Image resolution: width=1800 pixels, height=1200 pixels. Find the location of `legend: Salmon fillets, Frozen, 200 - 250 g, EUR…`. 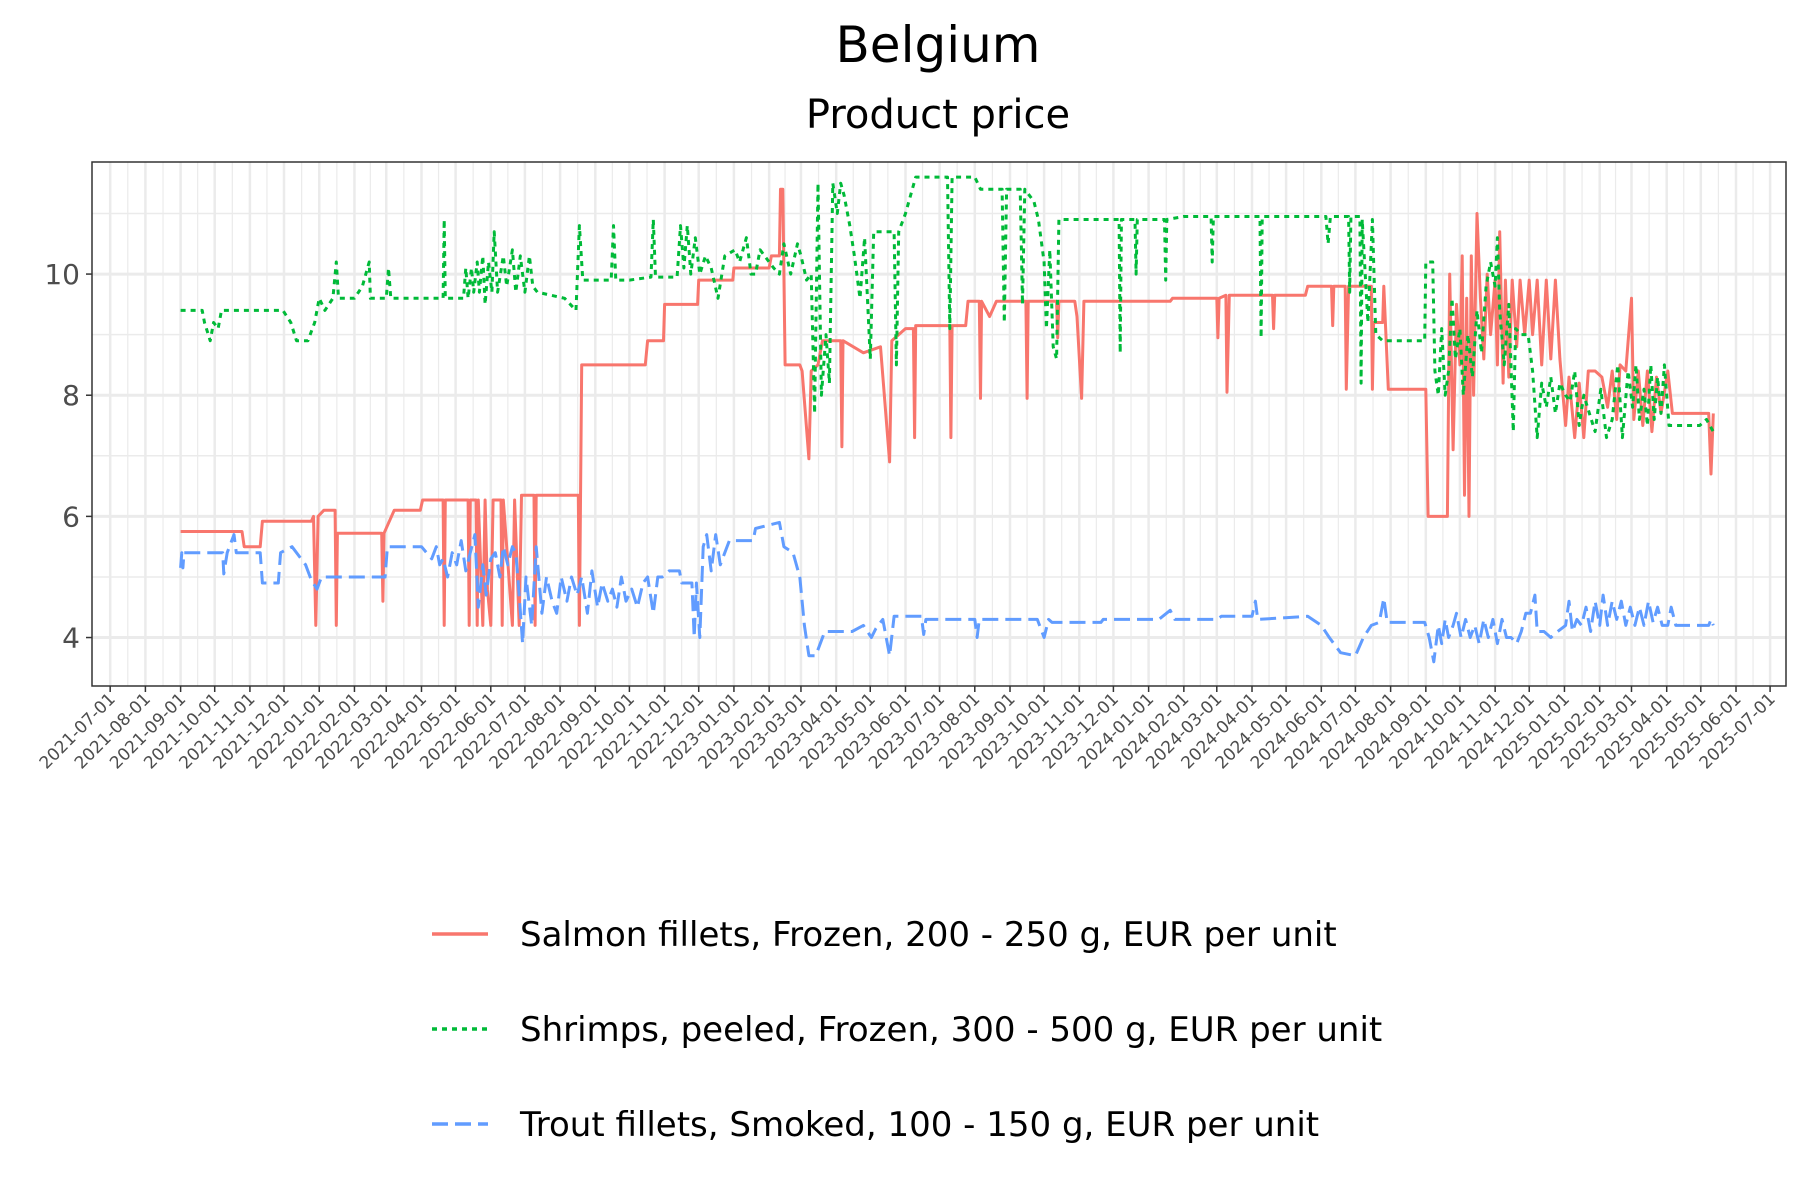

legend: Salmon fillets, Frozen, 200 - 250 g, EUR… is located at coordinates (907, 1030).